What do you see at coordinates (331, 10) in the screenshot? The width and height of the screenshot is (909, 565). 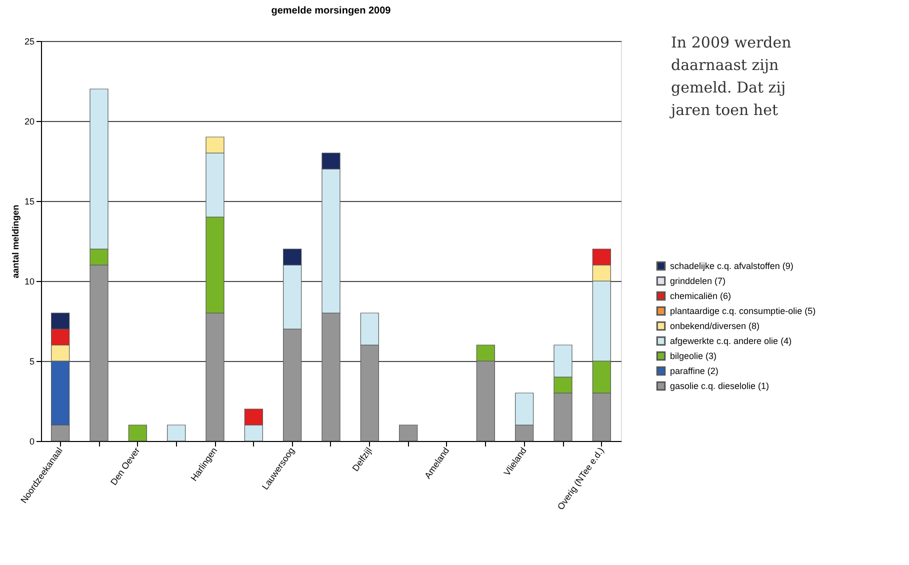 I see `chart-title: gemelde morsingen 2009` at bounding box center [331, 10].